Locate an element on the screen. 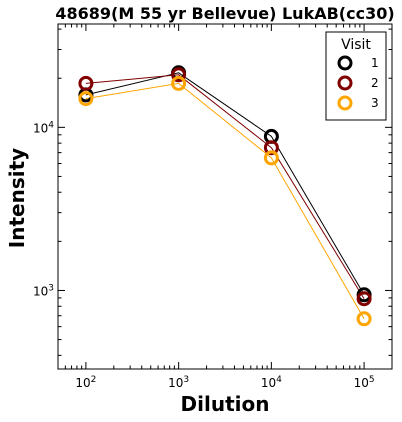 The width and height of the screenshot is (402, 422). x-axis-label: Dilution is located at coordinates (225, 404).